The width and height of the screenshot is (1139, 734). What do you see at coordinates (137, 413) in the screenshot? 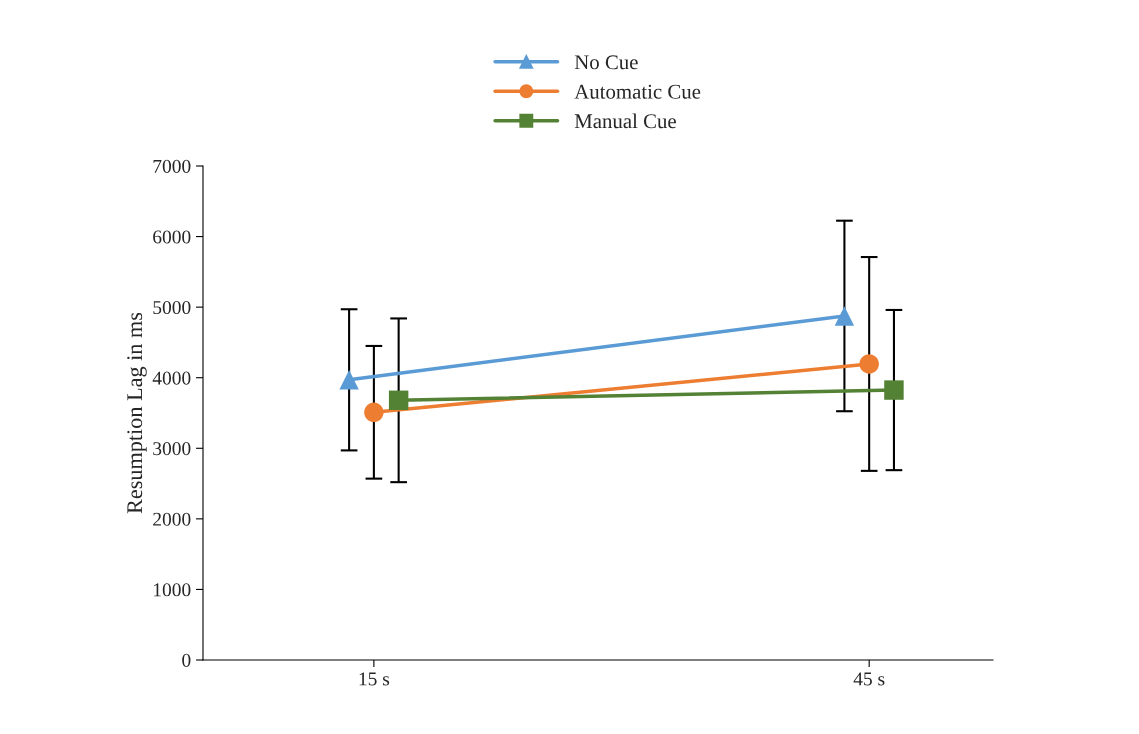
I see `y-axis-title: Resumption Lag in ms` at bounding box center [137, 413].